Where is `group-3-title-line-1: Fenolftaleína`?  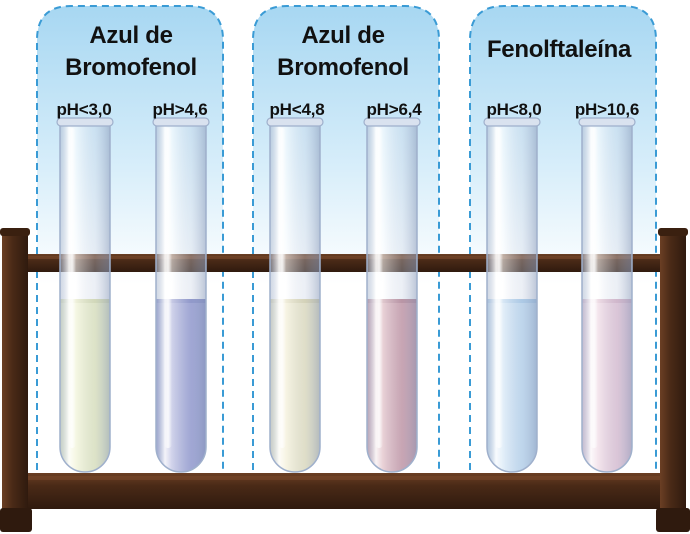 group-3-title-line-1: Fenolftaleína is located at coordinates (559, 49).